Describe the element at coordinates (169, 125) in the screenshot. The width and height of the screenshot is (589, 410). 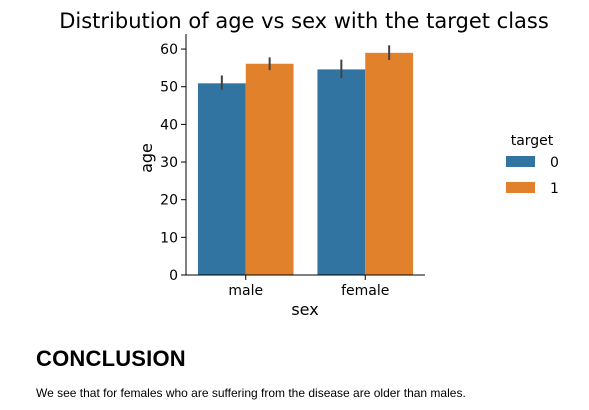
I see `y-tick-label: 40` at that location.